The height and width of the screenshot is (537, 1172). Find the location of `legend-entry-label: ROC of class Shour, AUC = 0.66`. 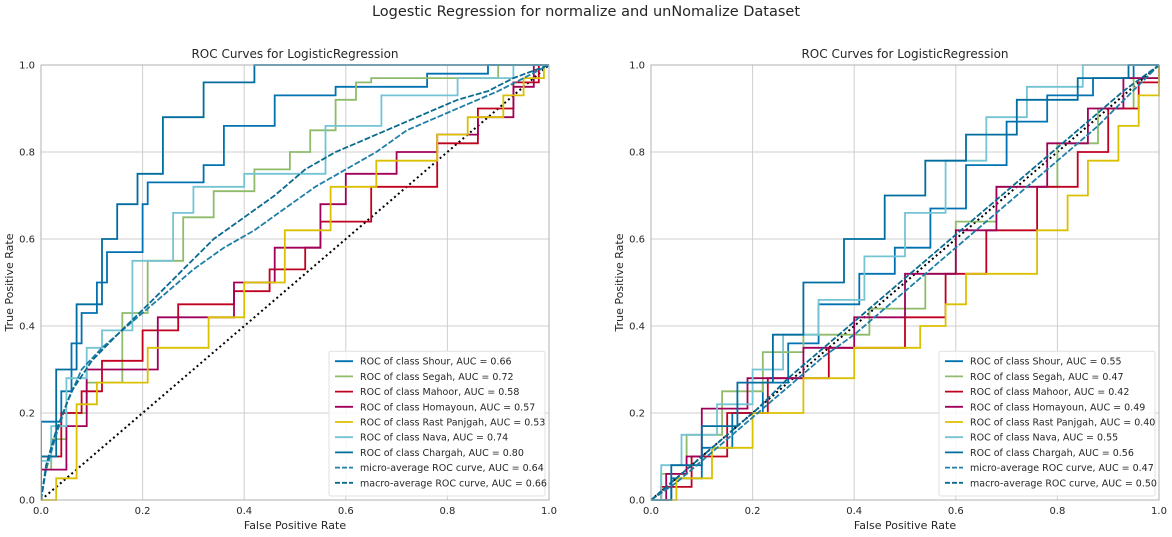

legend-entry-label: ROC of class Shour, AUC = 0.66 is located at coordinates (436, 362).